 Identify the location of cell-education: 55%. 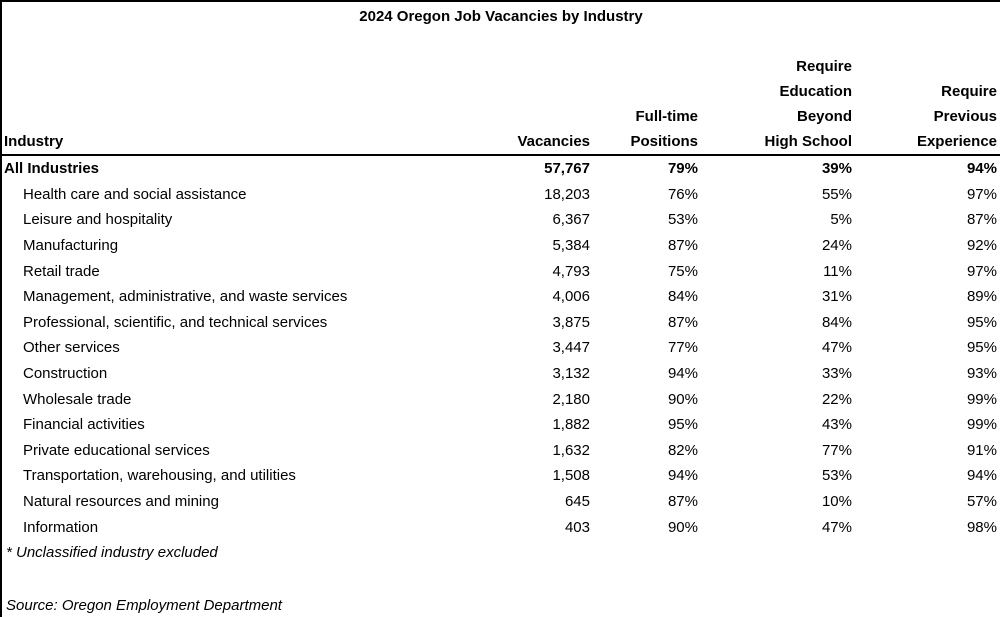
(836, 194).